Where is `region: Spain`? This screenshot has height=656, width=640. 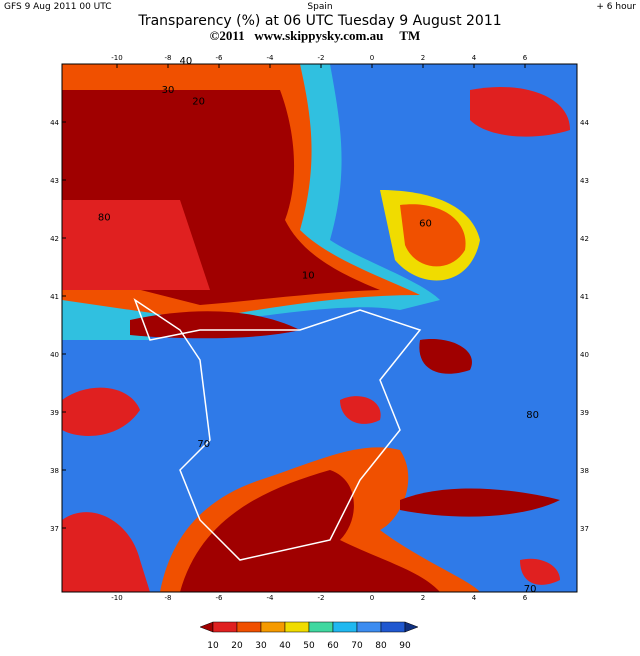 region: Spain is located at coordinates (319, 7).